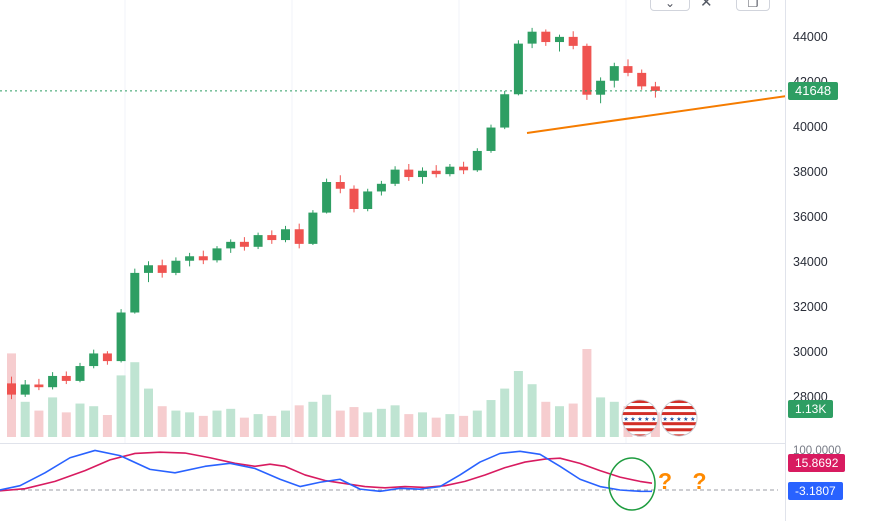 The image size is (881, 521). I want to click on question-marks-annotation: ? ?, so click(686, 481).